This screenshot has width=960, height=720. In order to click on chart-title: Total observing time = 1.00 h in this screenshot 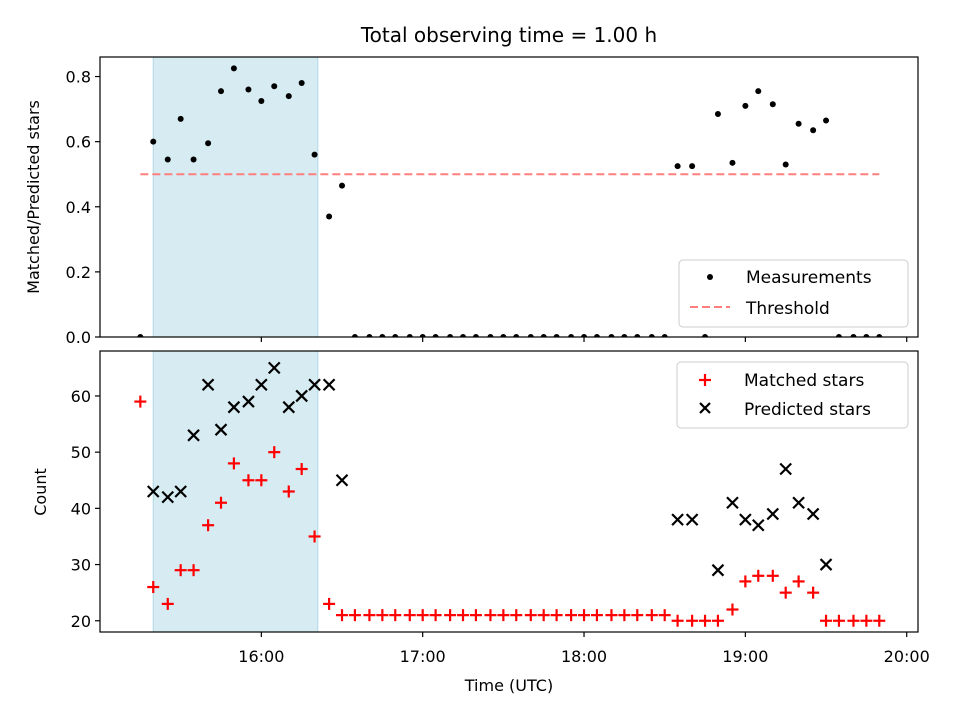, I will do `click(508, 35)`.